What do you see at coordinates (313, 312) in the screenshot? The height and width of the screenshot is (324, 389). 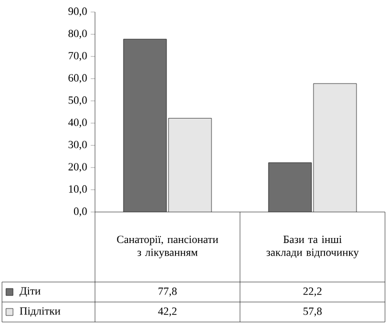 I see `data-label: 57,8` at bounding box center [313, 312].